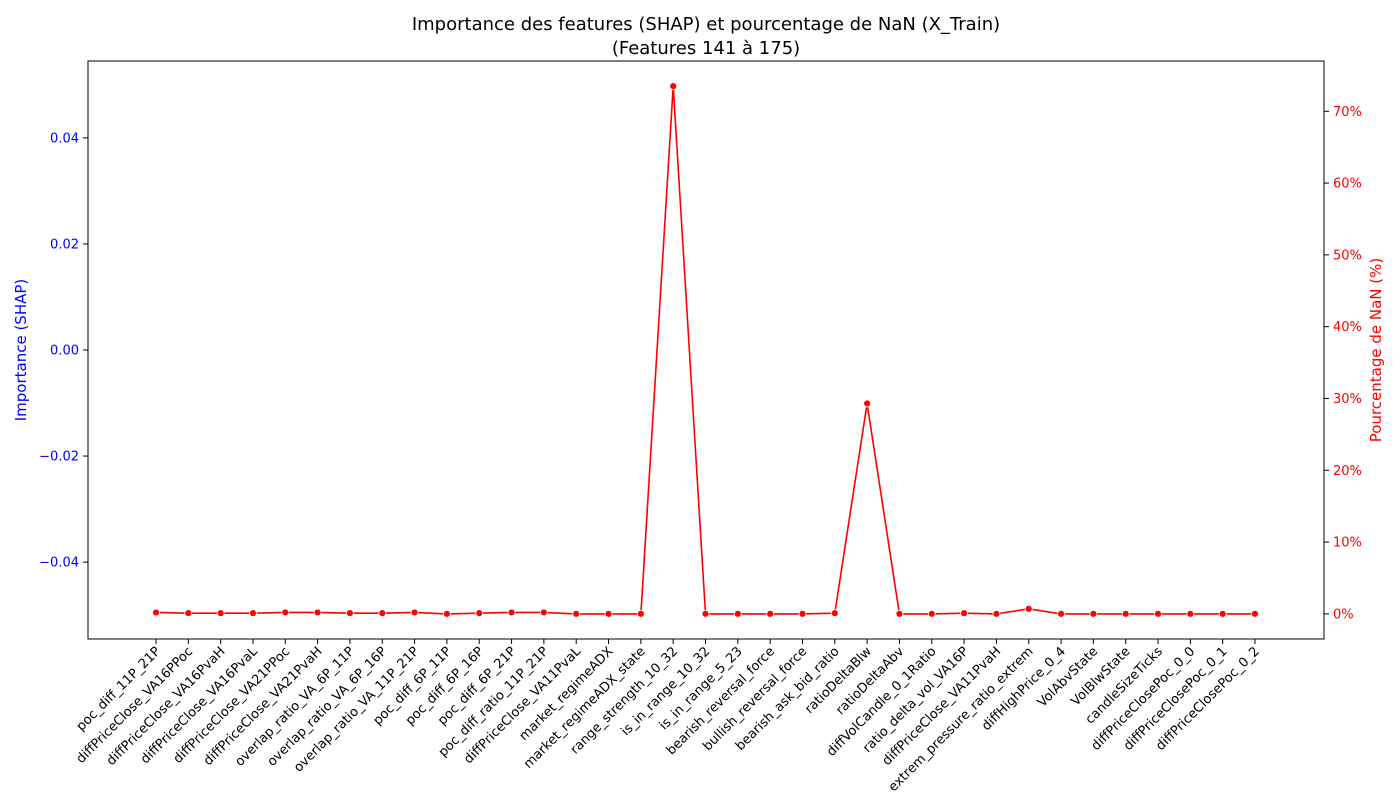 The image size is (1400, 800). Describe the element at coordinates (1347, 184) in the screenshot. I see `right-tick-label: 60%` at that location.